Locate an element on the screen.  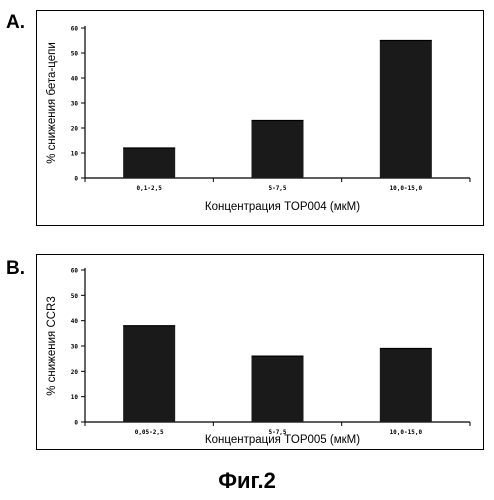
category-label: 10,0-15,0 is located at coordinates (406, 432).